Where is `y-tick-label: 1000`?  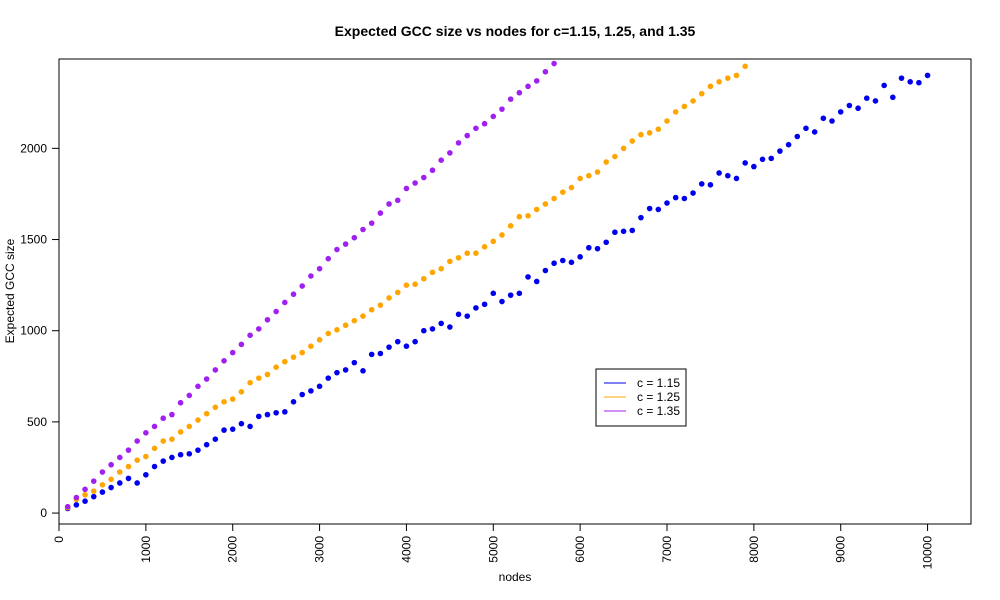 y-tick-label: 1000 is located at coordinates (33, 331).